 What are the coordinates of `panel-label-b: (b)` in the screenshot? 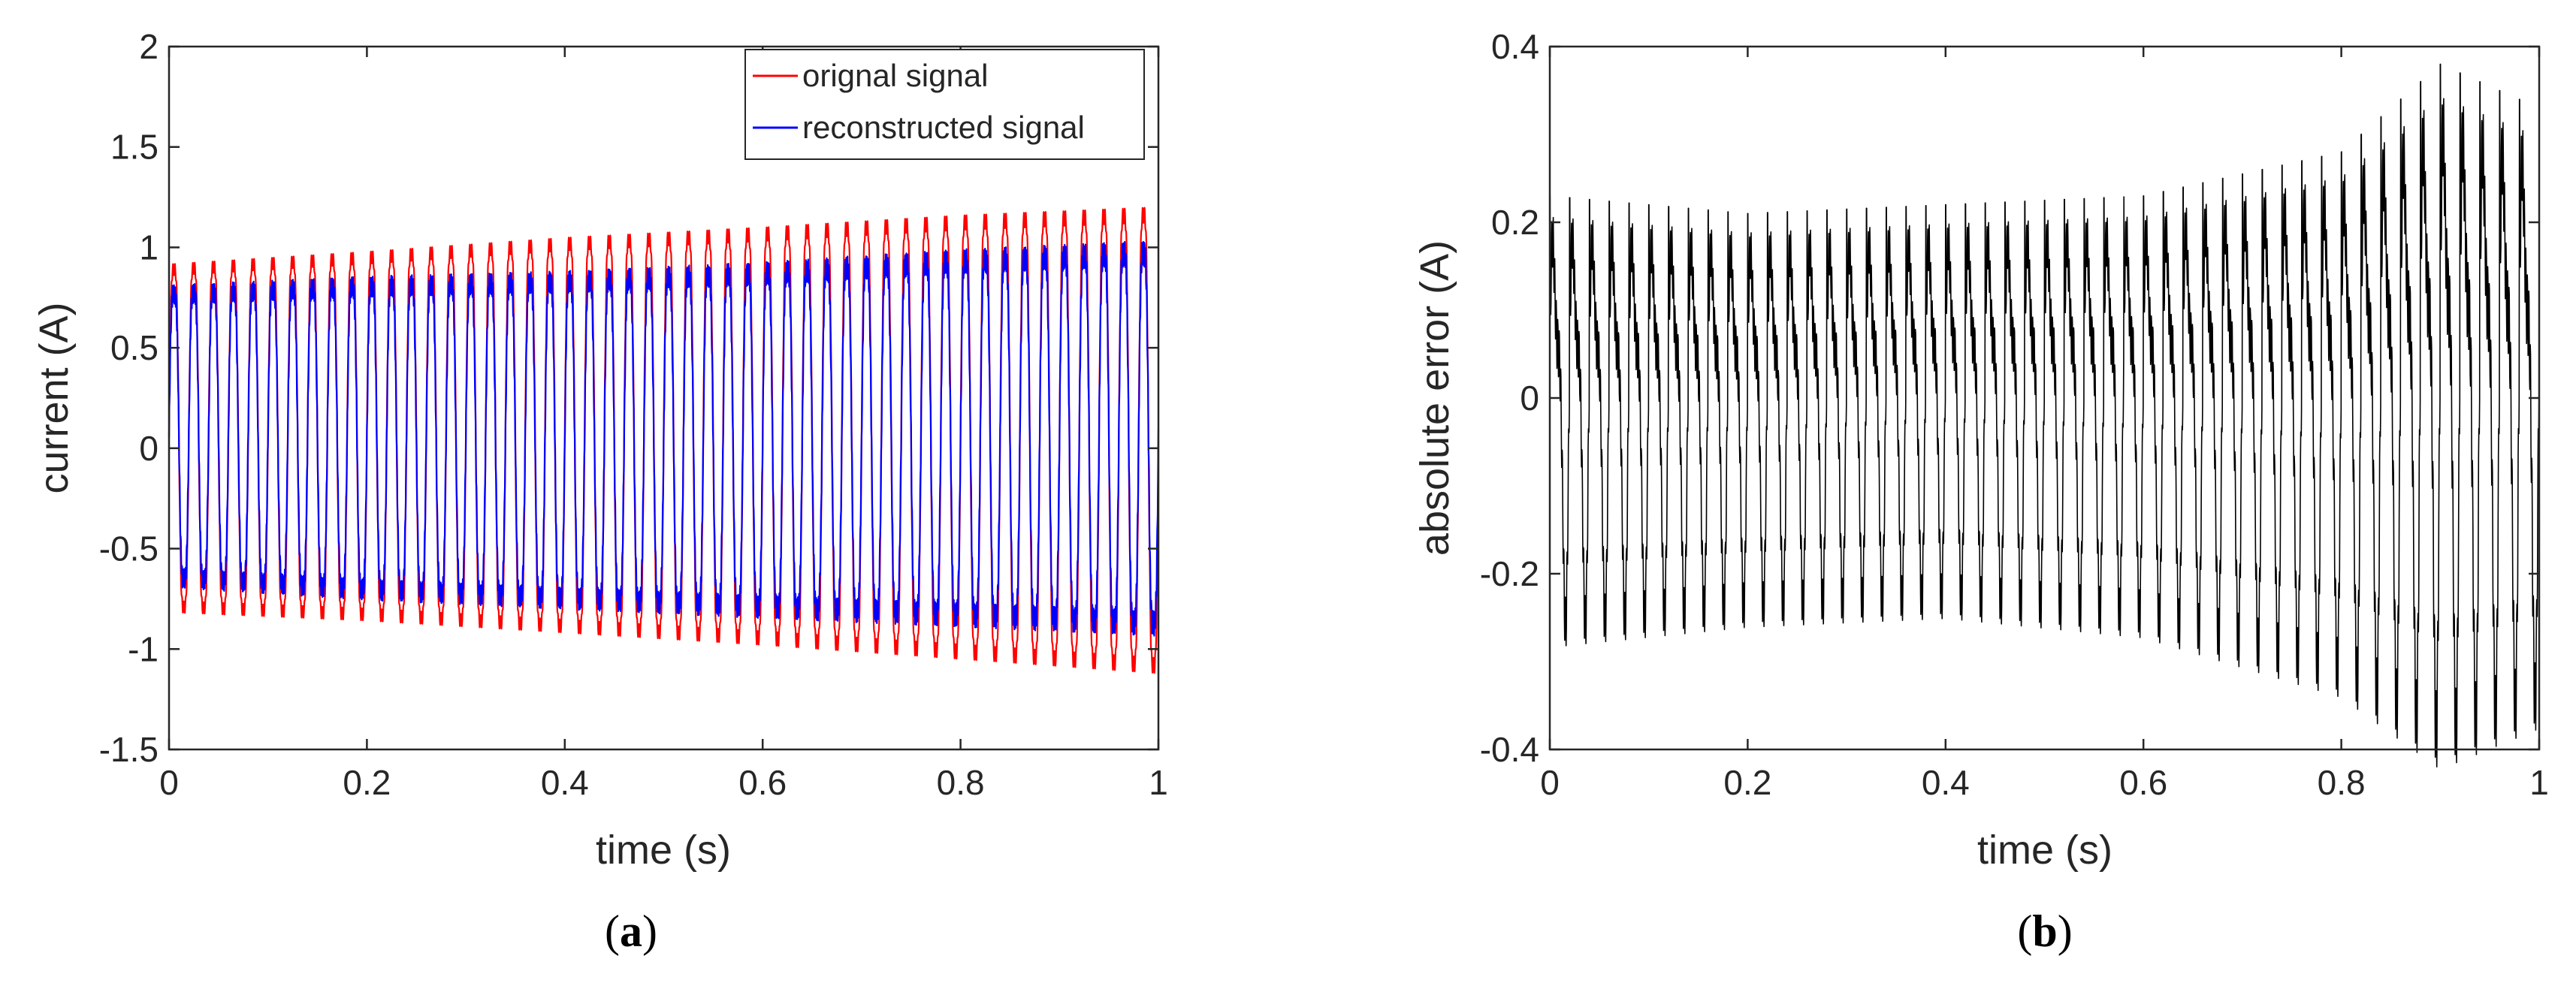 It's located at (2044, 931).